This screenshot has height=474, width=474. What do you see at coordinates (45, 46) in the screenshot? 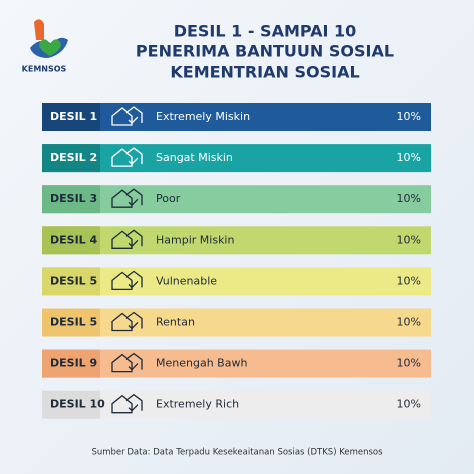
I see `logo: KEMNSOS` at bounding box center [45, 46].